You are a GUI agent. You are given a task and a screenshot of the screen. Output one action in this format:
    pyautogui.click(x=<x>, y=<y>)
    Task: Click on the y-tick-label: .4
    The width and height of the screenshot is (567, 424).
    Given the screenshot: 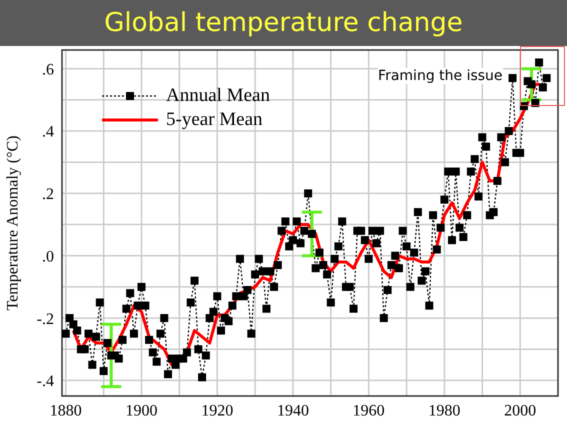 What is the action you would take?
    pyautogui.click(x=48, y=132)
    